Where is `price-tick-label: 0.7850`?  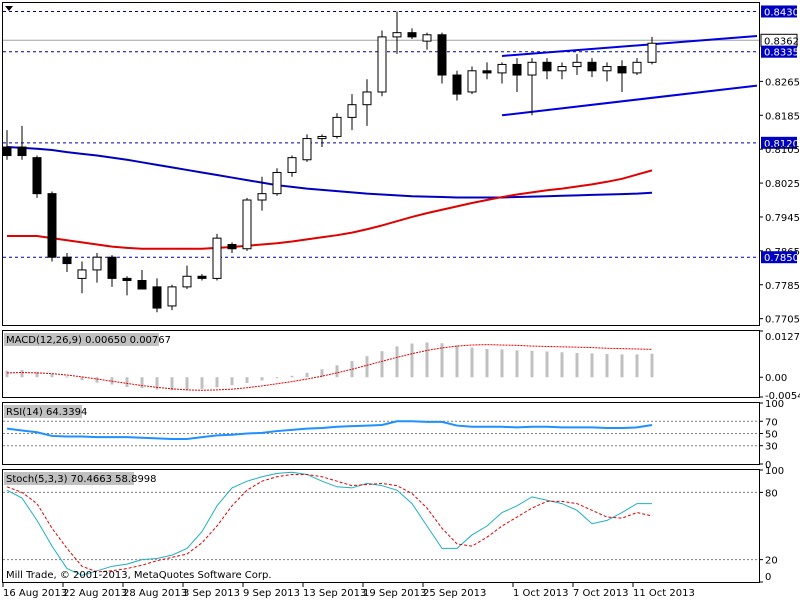
price-tick-label: 0.7850 is located at coordinates (781, 258).